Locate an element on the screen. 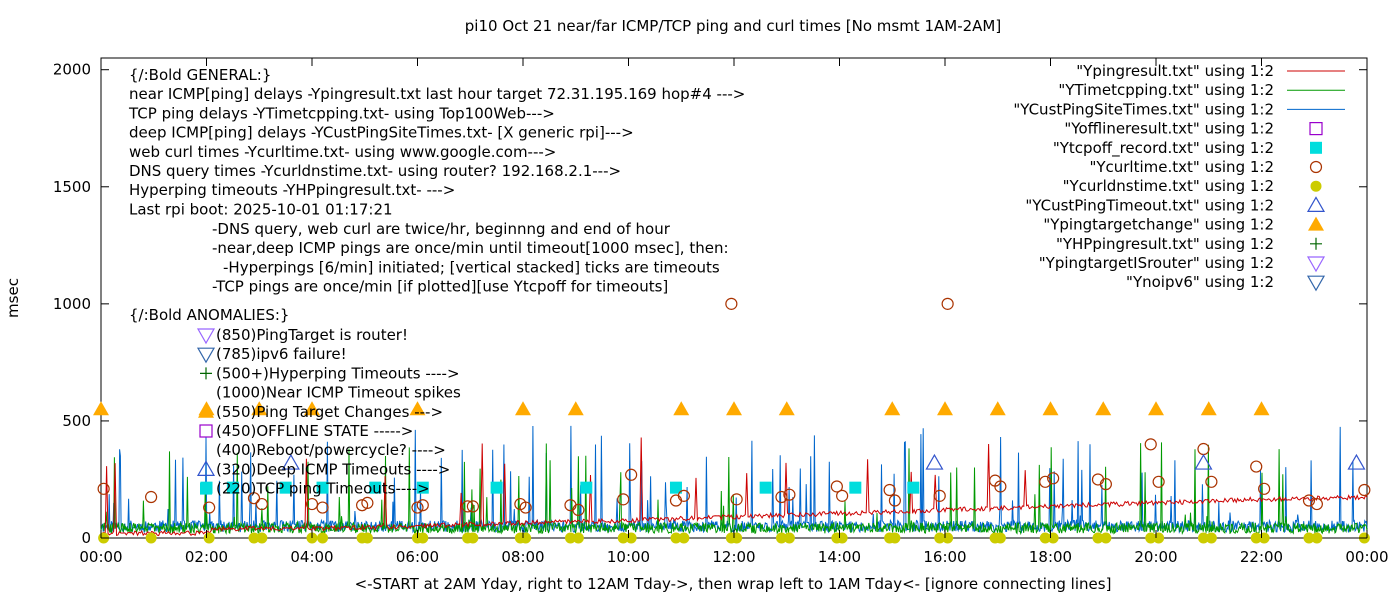  anomaly-line: (550)Ping Target Changes ---> is located at coordinates (329, 412).